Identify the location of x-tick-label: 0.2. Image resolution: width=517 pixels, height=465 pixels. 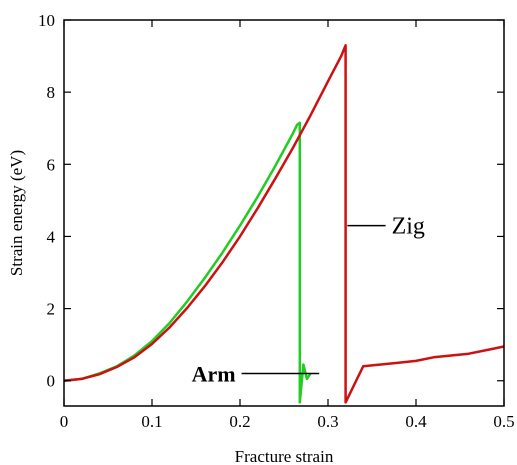
(239, 421).